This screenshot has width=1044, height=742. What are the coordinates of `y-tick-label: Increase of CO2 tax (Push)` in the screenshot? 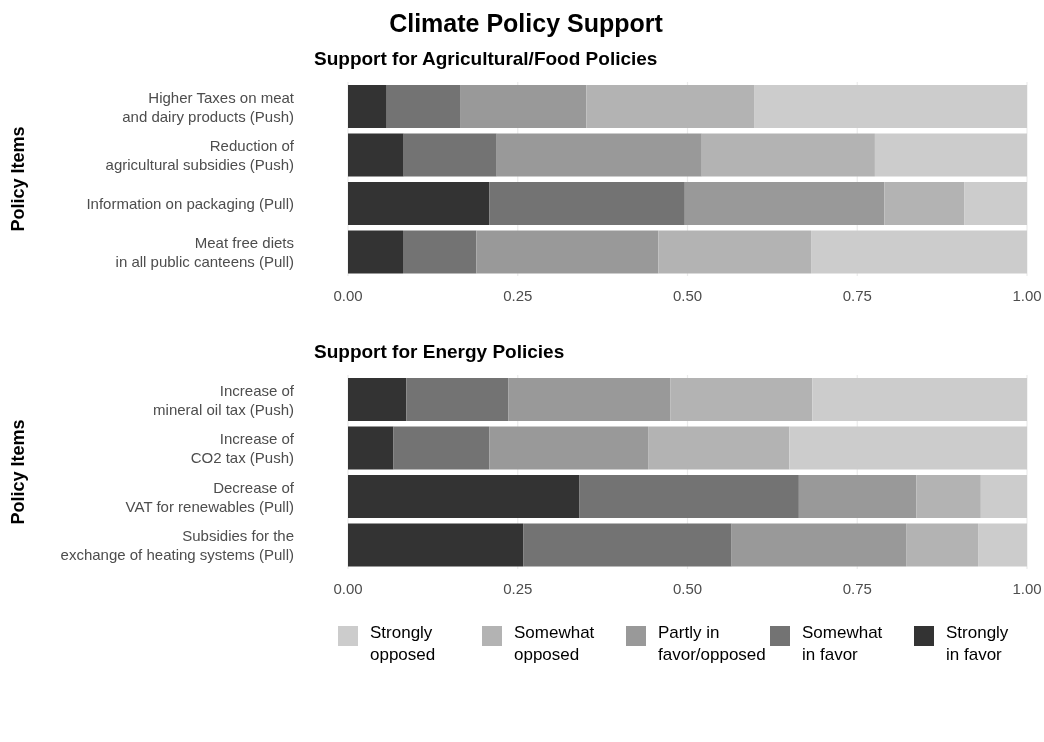 It's located at (242, 447).